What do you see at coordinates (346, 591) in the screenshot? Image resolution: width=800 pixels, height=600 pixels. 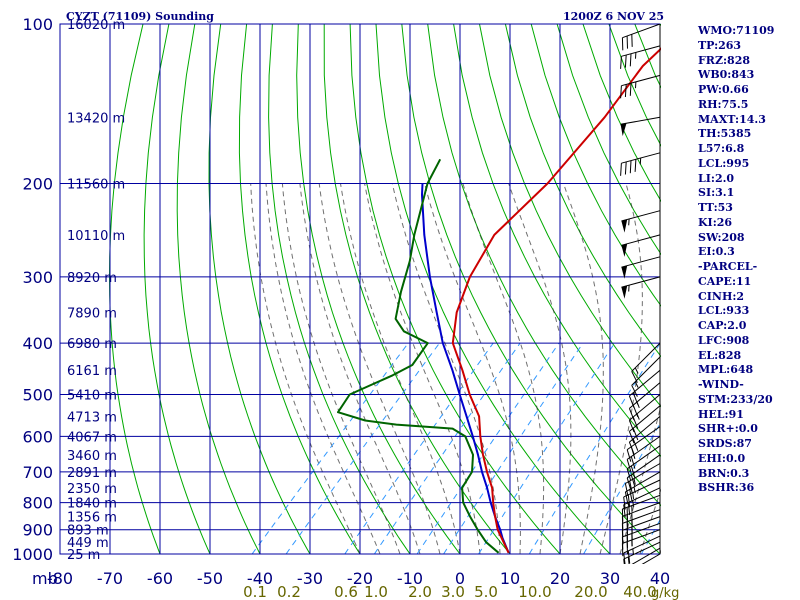 I see `mixing-ratio-label: 0.6` at bounding box center [346, 591].